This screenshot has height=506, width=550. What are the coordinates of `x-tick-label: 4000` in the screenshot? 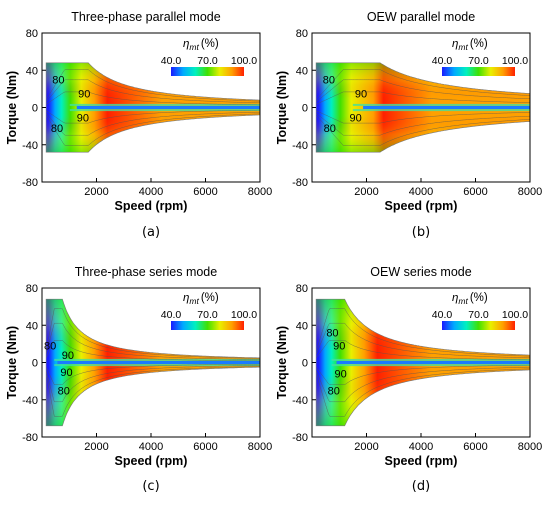 It's located at (151, 192).